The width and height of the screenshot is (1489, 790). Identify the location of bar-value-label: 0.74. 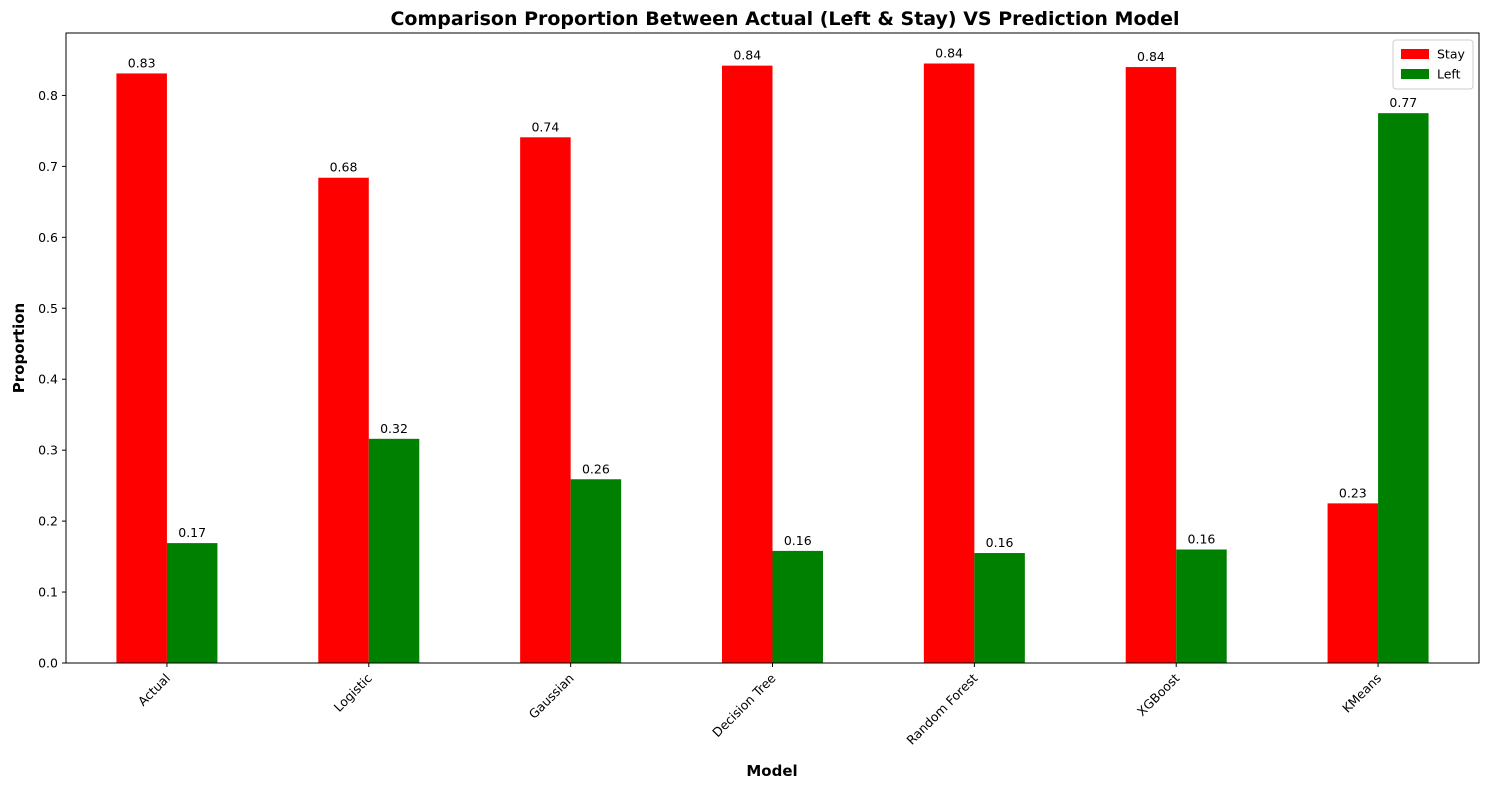
(545, 126).